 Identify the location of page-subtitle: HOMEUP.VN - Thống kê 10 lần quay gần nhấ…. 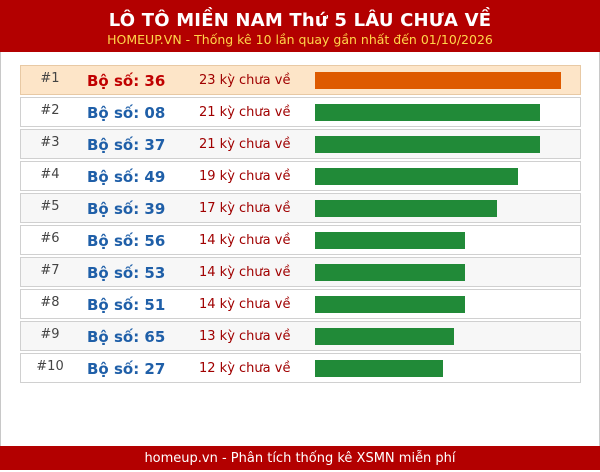
(300, 39).